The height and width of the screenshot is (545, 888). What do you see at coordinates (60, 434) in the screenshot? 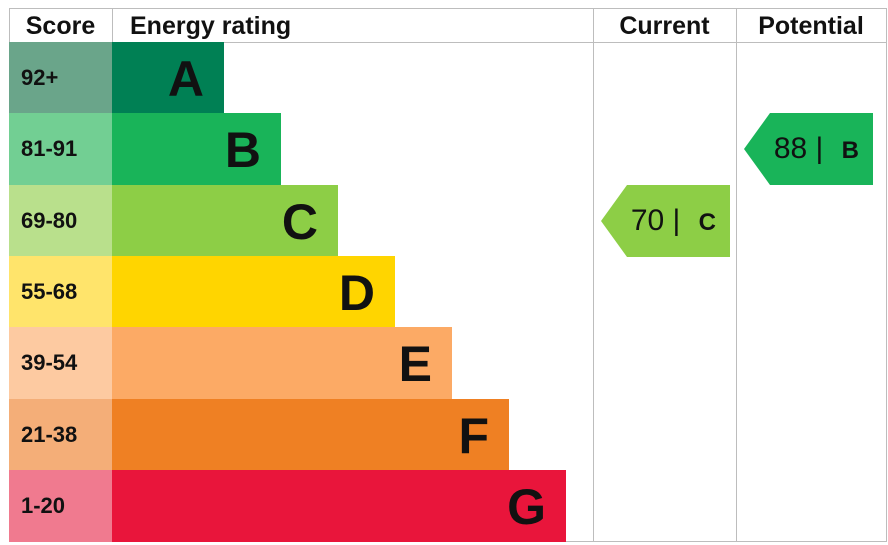
I see `score-f: 21-38` at bounding box center [60, 434].